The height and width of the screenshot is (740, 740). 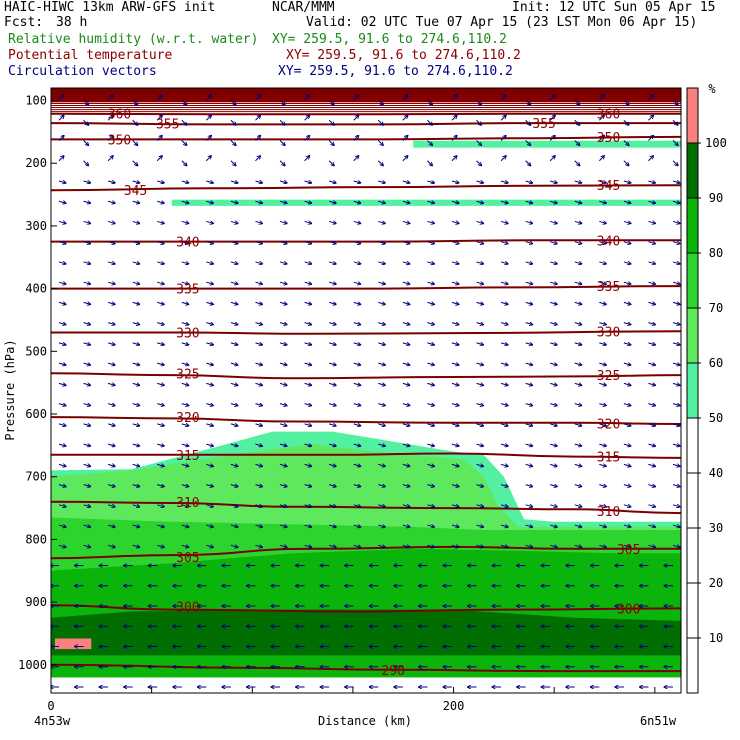 What do you see at coordinates (608, 186) in the screenshot?
I see `theta-label-345: 345` at bounding box center [608, 186].